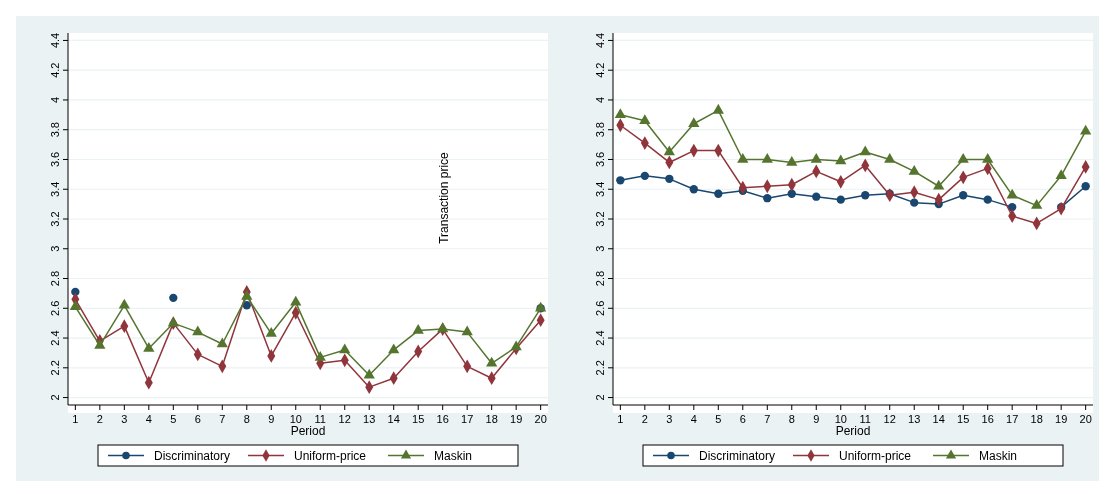  I want to click on y-tick-label: 3.6, so click(600, 159).